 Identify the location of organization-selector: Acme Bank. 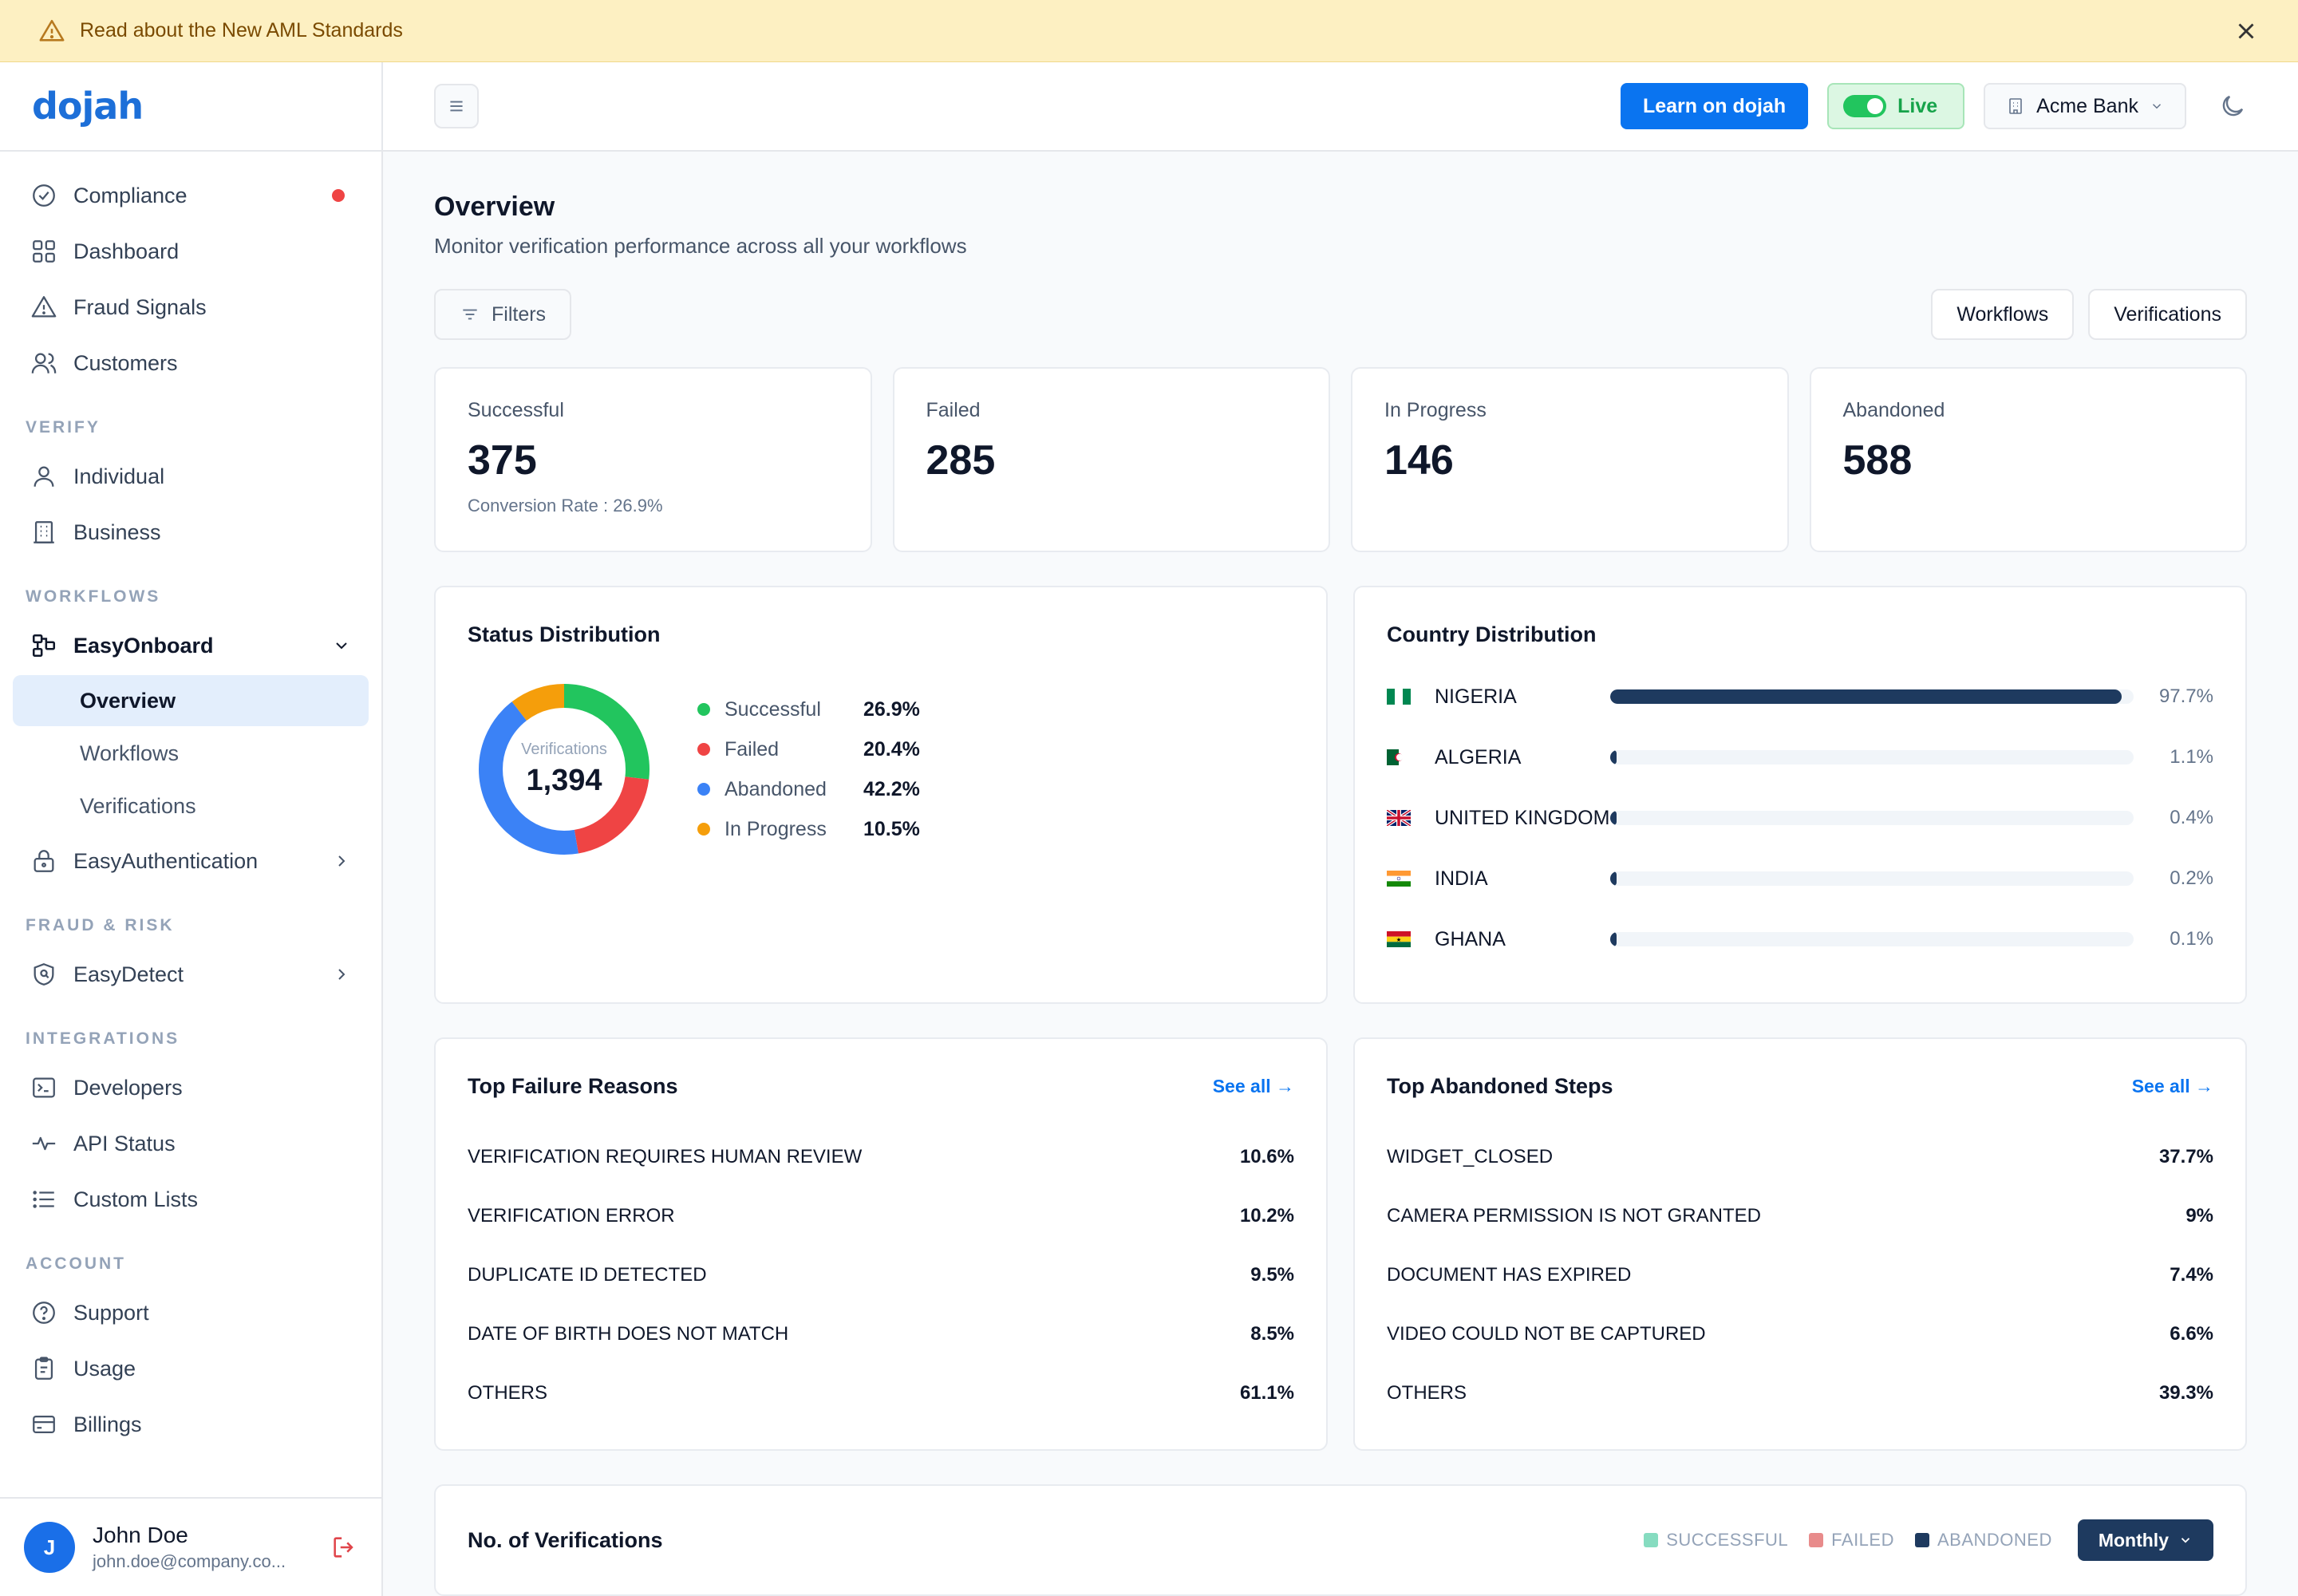
(2085, 106).